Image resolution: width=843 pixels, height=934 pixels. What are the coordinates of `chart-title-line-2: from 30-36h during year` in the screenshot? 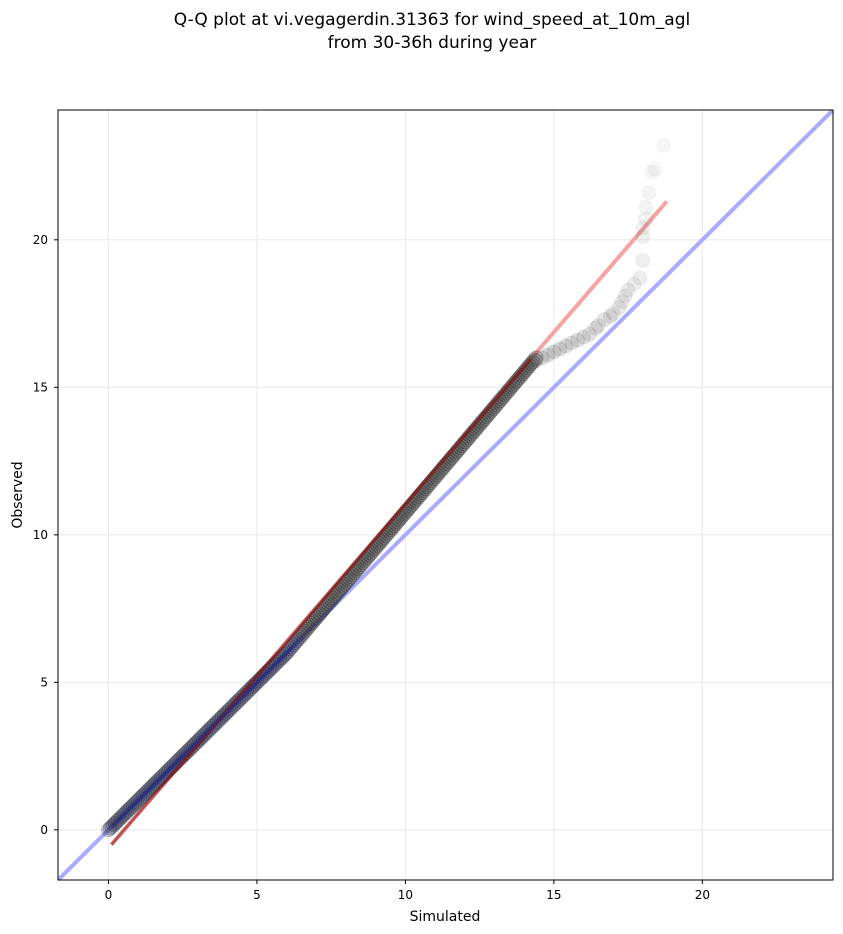 It's located at (432, 43).